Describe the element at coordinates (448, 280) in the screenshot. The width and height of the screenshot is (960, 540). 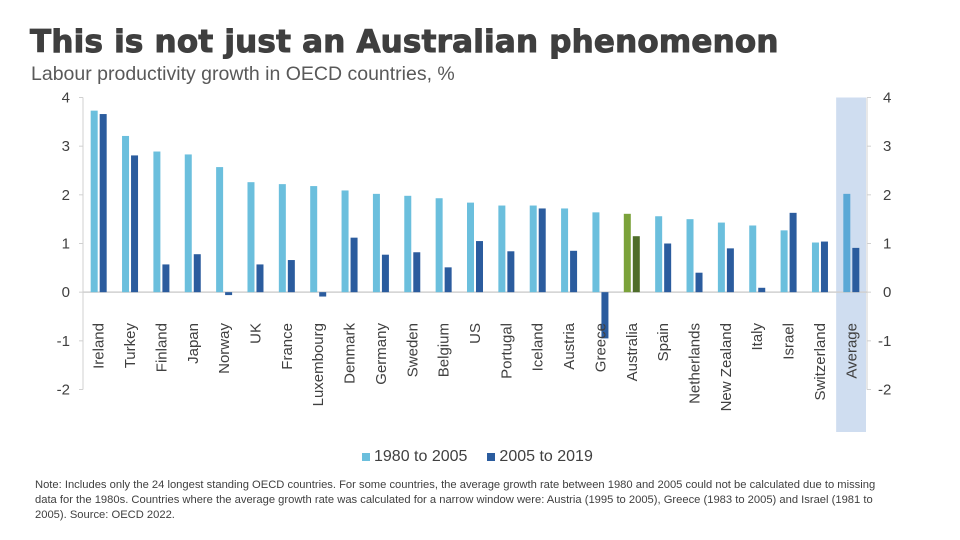
I see `bar-belgium-series2` at that location.